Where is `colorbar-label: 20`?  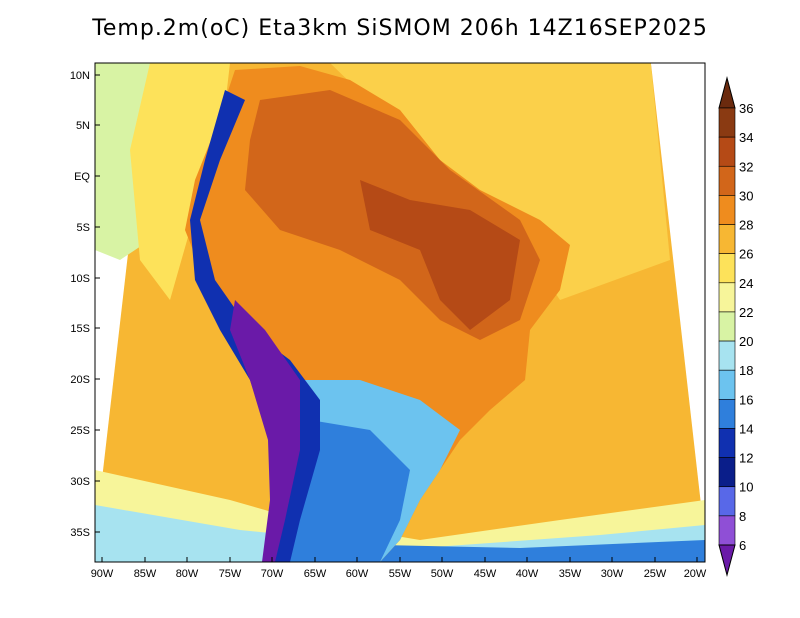
colorbar-label: 20 is located at coordinates (746, 341).